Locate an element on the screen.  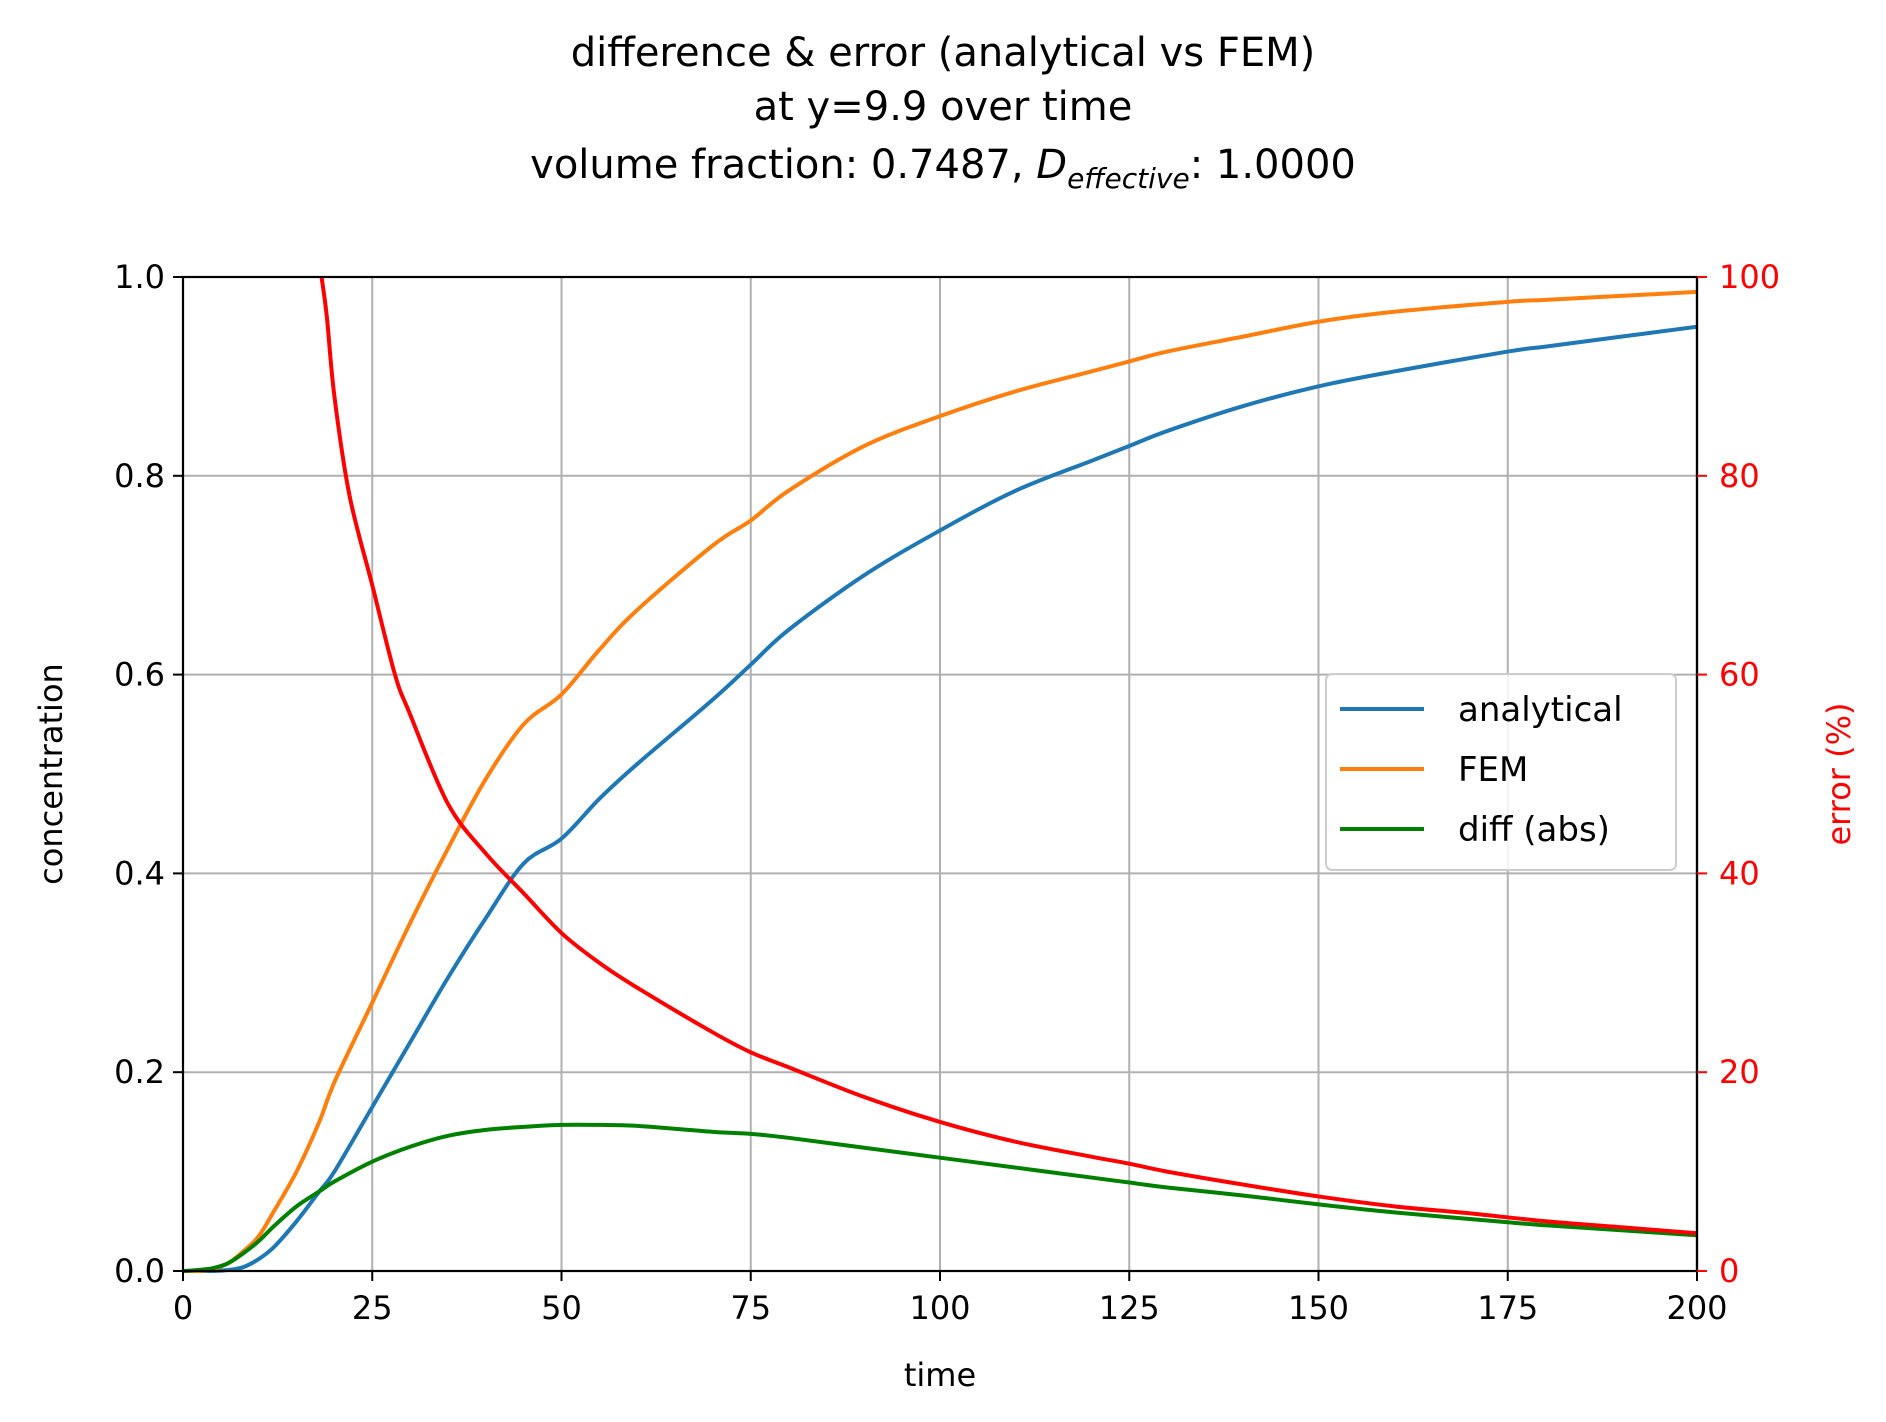
chart-title-d-subscript: effective is located at coordinates (1128, 178).